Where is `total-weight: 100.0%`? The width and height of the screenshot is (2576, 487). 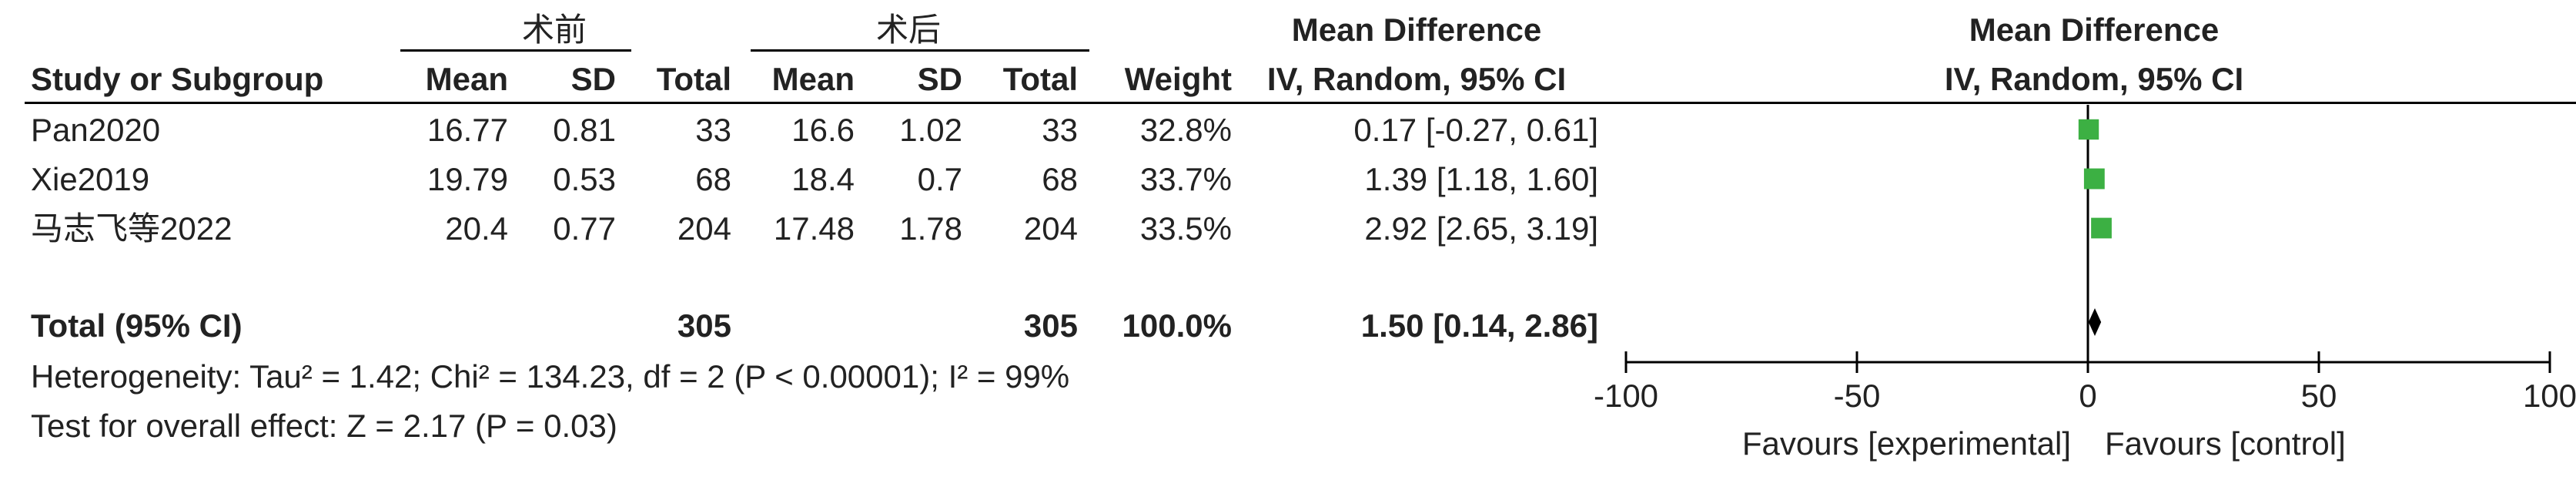 total-weight: 100.0% is located at coordinates (1177, 325).